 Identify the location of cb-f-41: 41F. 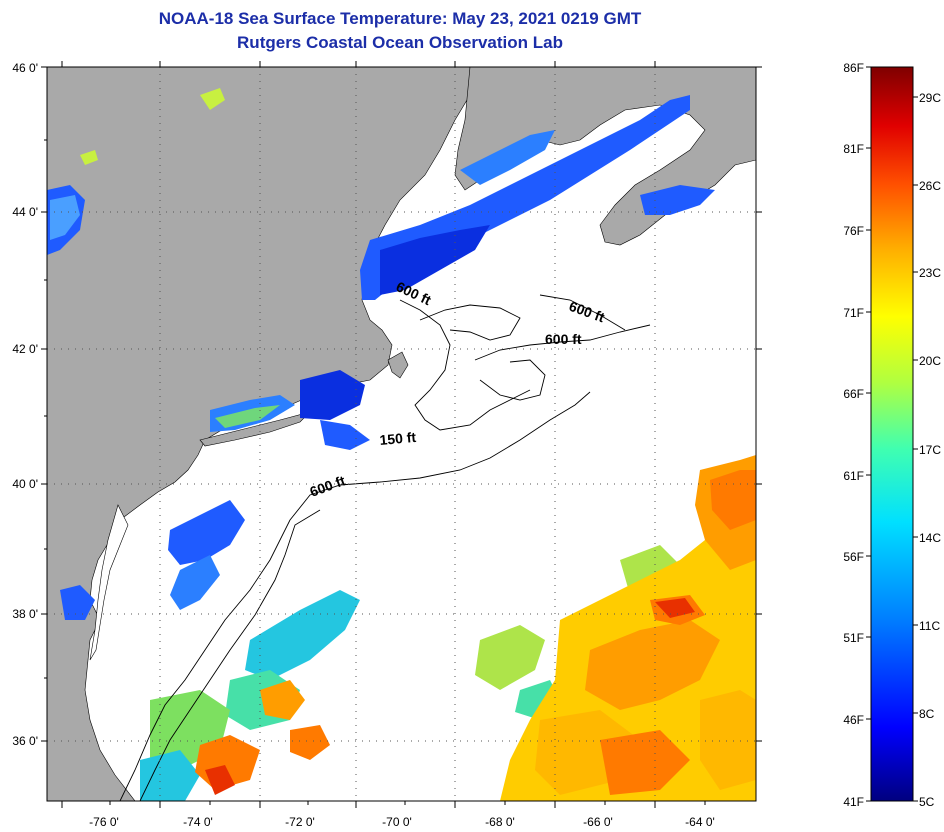
(853, 802).